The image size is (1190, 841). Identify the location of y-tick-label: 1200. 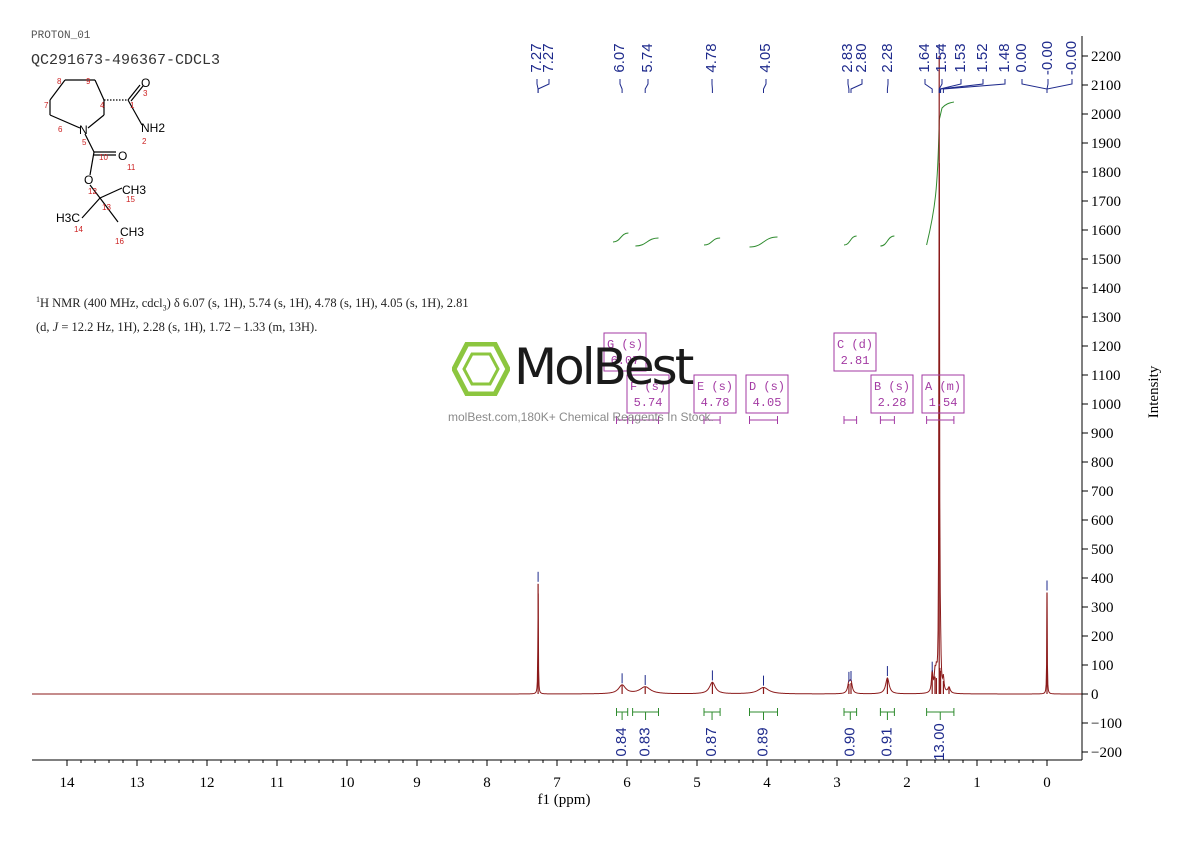
(1106, 347).